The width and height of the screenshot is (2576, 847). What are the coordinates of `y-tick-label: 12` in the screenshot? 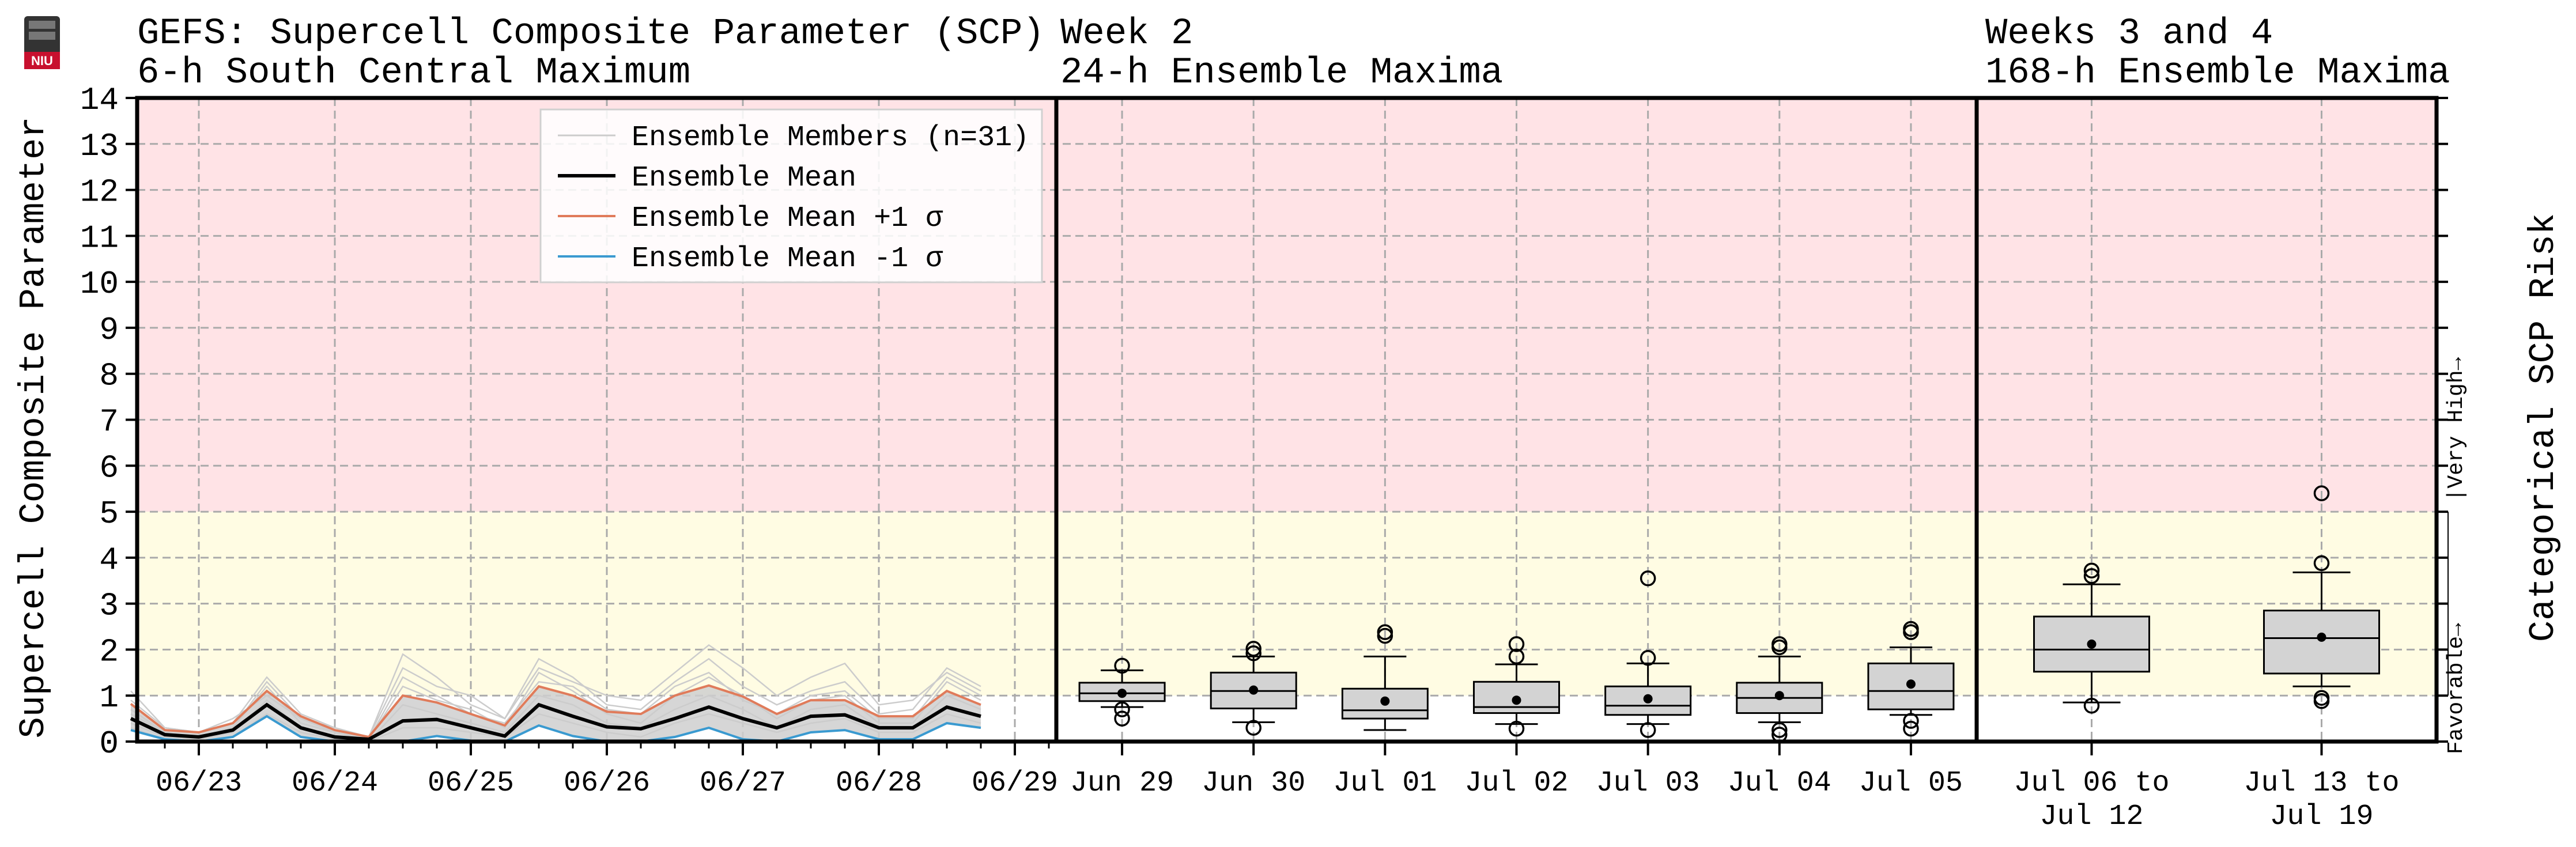 It's located at (99, 192).